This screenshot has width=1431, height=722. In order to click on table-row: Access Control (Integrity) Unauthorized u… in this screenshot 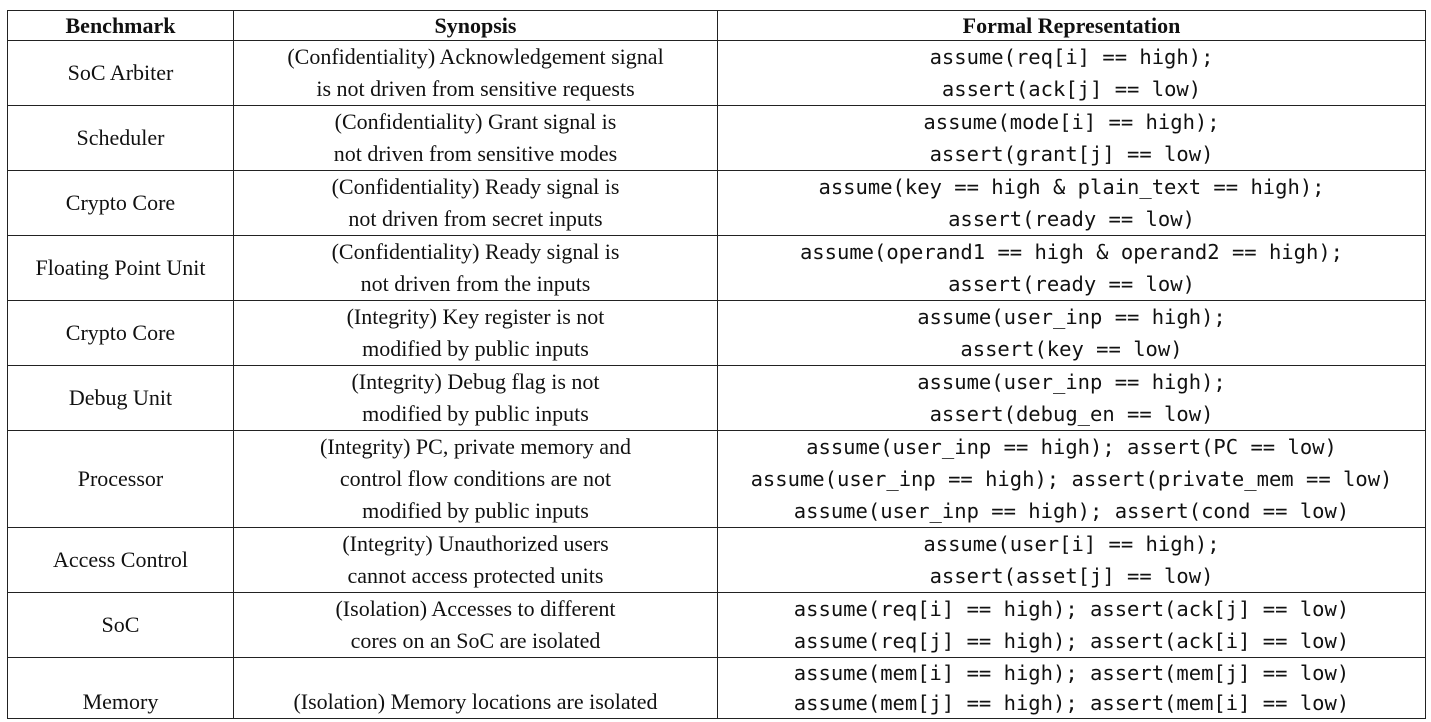, I will do `click(716, 560)`.